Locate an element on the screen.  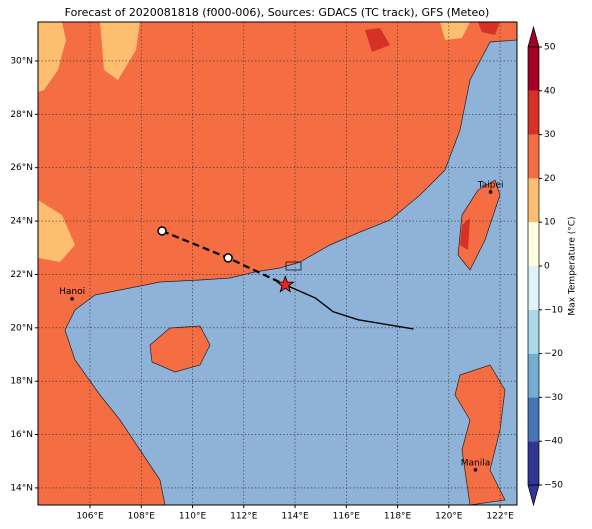
x-tick-label: 122°E is located at coordinates (500, 517).